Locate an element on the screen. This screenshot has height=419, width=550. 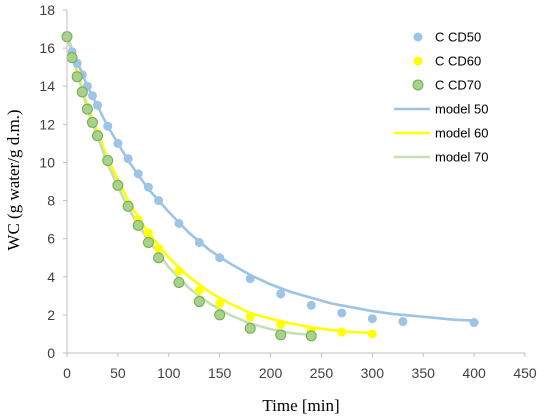
y-tick-label: 8 is located at coordinates (51, 201).